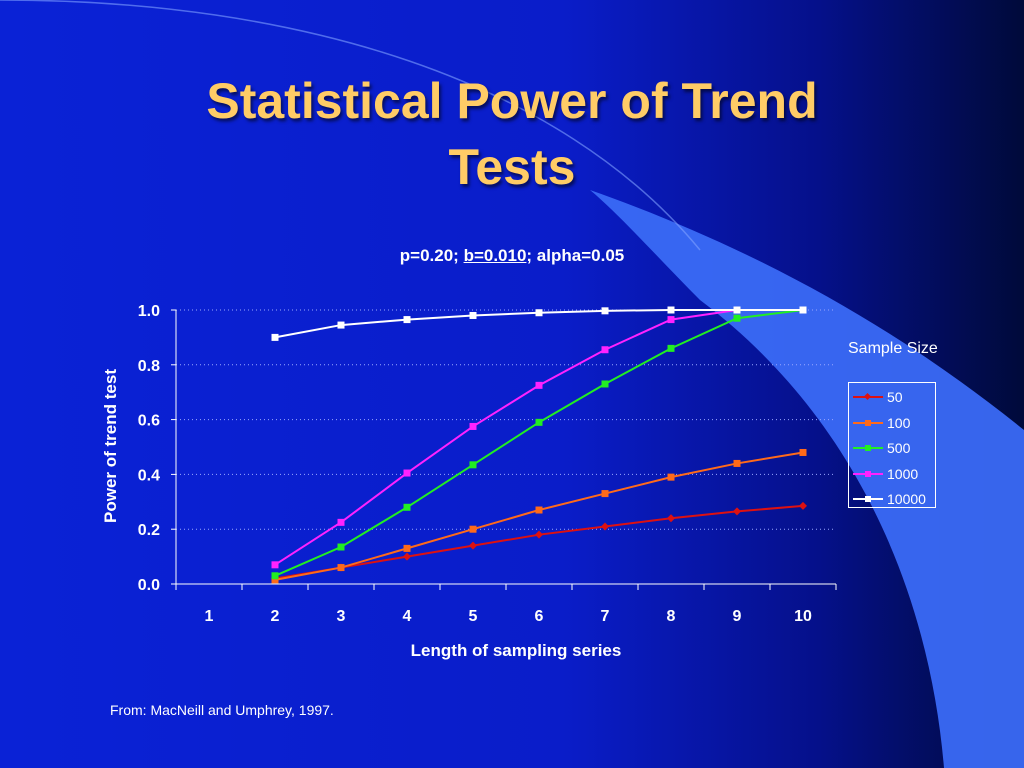  What do you see at coordinates (737, 616) in the screenshot?
I see `x-tick-label: 9` at bounding box center [737, 616].